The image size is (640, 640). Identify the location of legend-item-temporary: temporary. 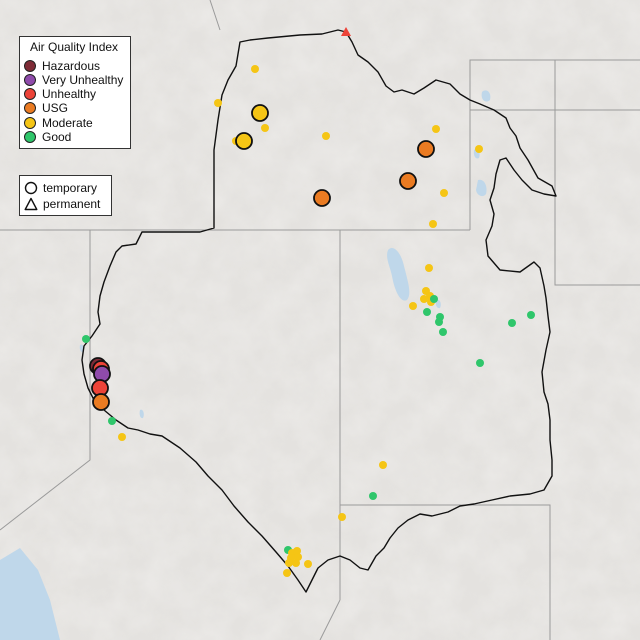
(60, 188).